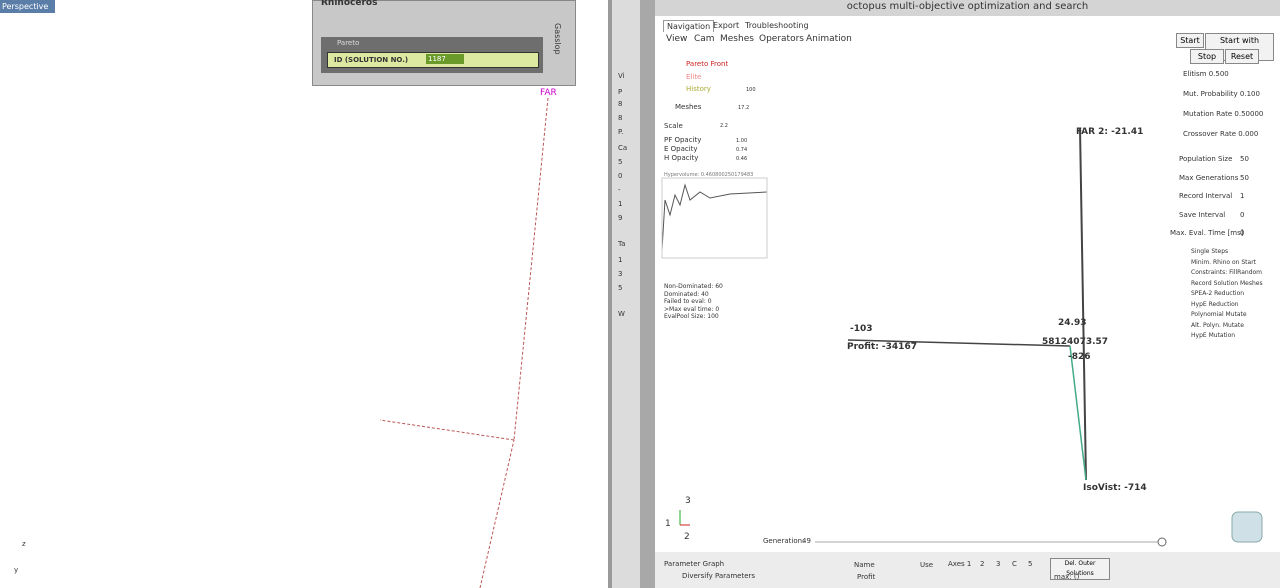 This screenshot has width=1280, height=588. Describe the element at coordinates (737, 39) in the screenshot. I see `menu-item: Meshes` at that location.